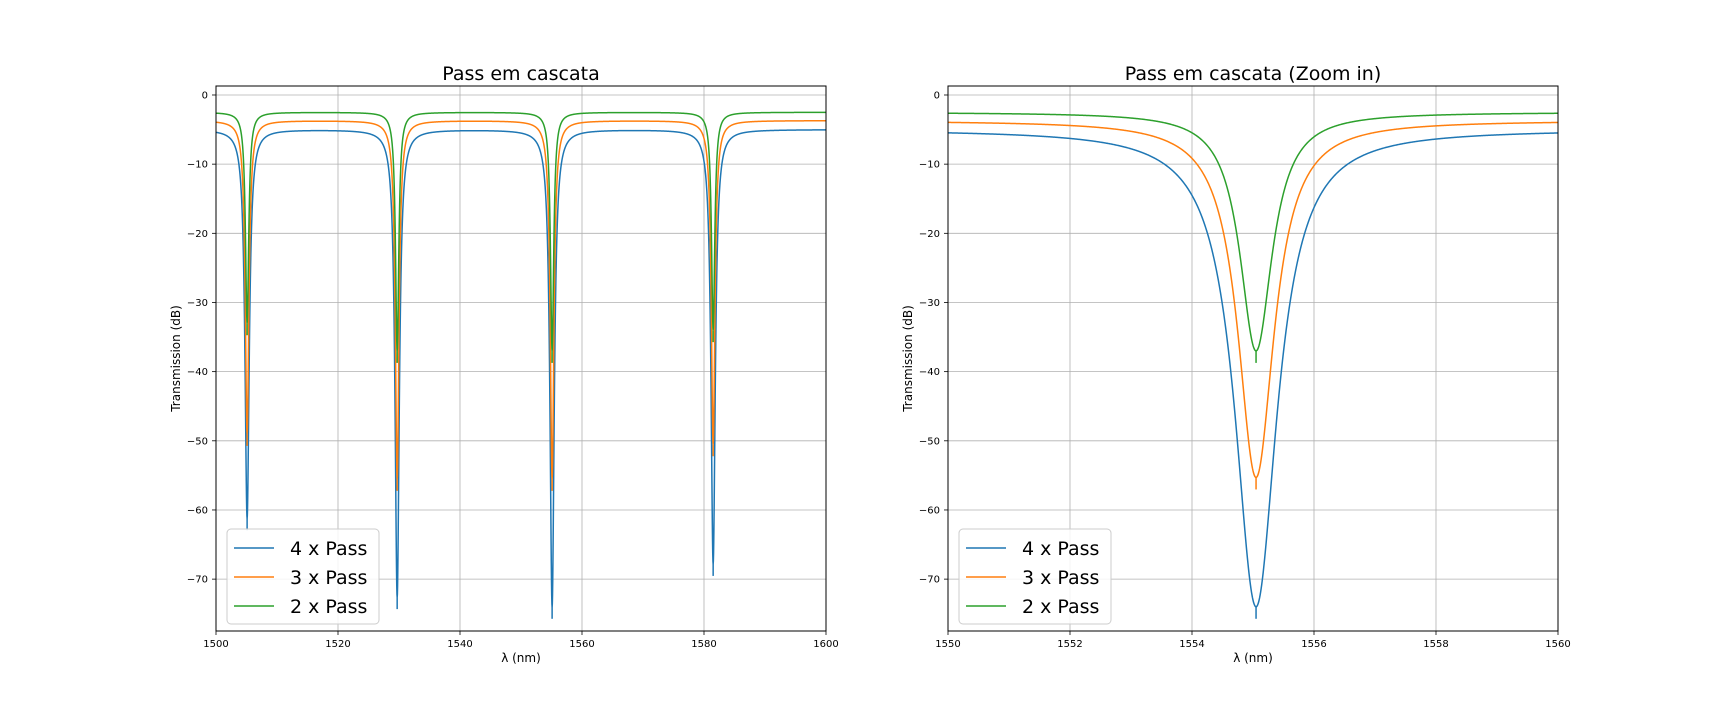 This screenshot has width=1728, height=720. What do you see at coordinates (1435, 644) in the screenshot?
I see `x-tick-label: 1558` at bounding box center [1435, 644].